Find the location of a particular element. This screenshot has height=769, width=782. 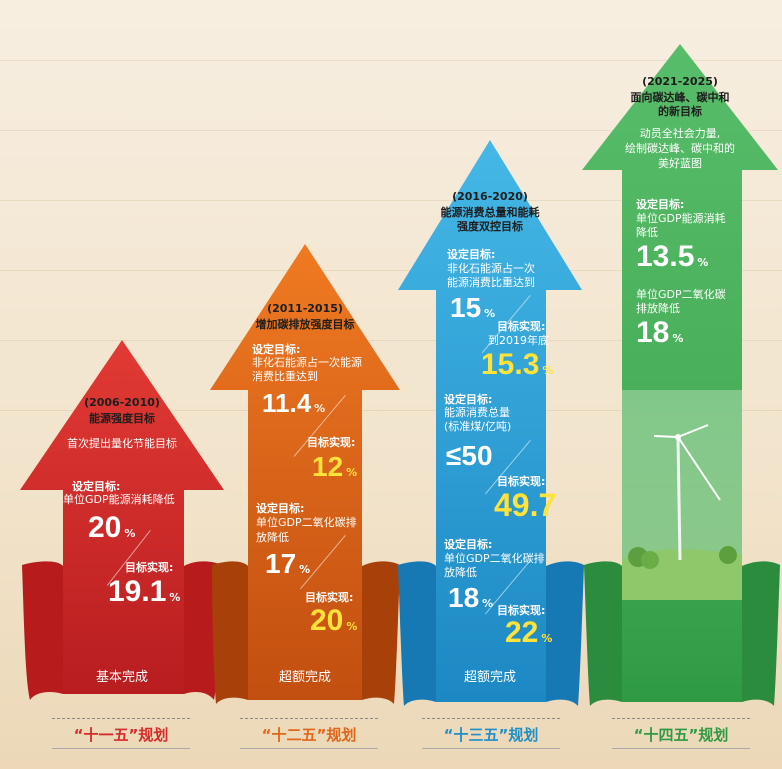

plan-label-11th: “十一五”规划 is located at coordinates (121, 735).